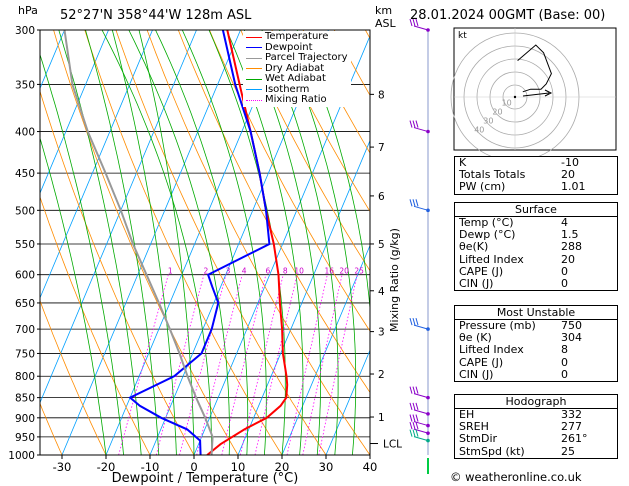 Image resolution: width=629 pixels, height=486 pixels. Describe the element at coordinates (508, 15) in the screenshot. I see `datetime-title: 28.01.2024 00GMT (Base: 00)` at that location.